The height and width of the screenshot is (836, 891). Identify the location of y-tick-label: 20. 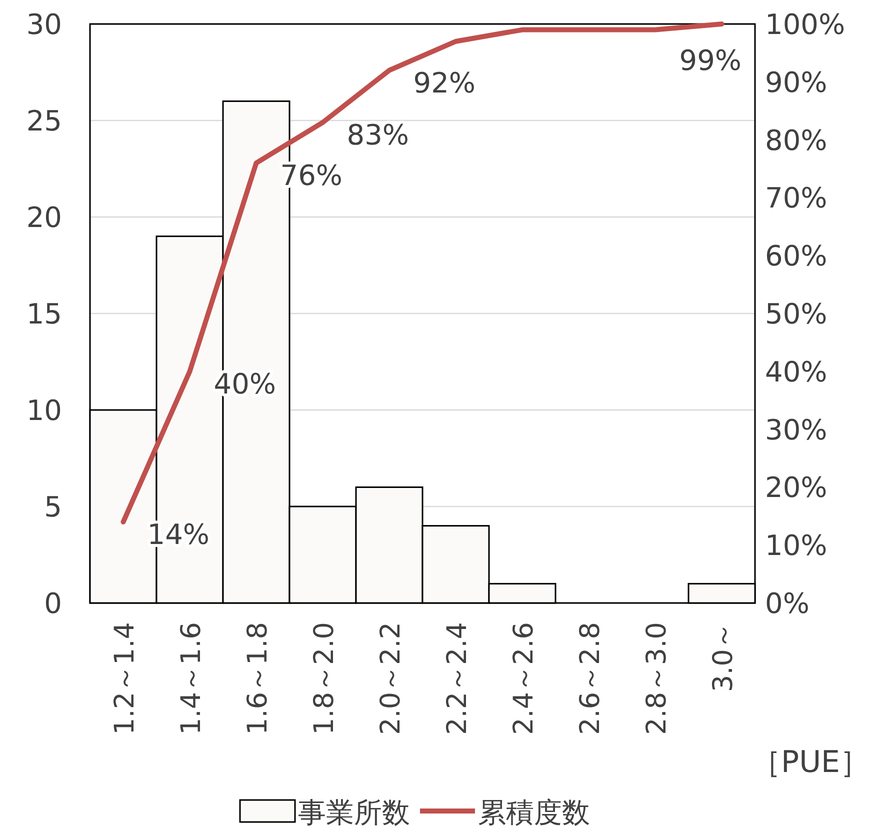
(44, 217).